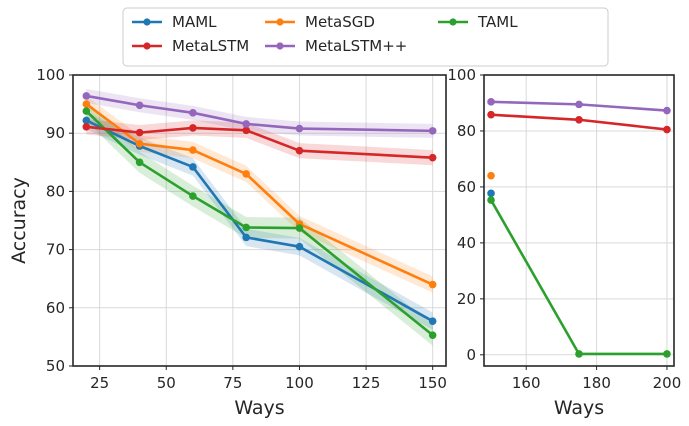 The width and height of the screenshot is (689, 426). Describe the element at coordinates (356, 46) in the screenshot. I see `legend-label: MetaLSTM++` at that location.